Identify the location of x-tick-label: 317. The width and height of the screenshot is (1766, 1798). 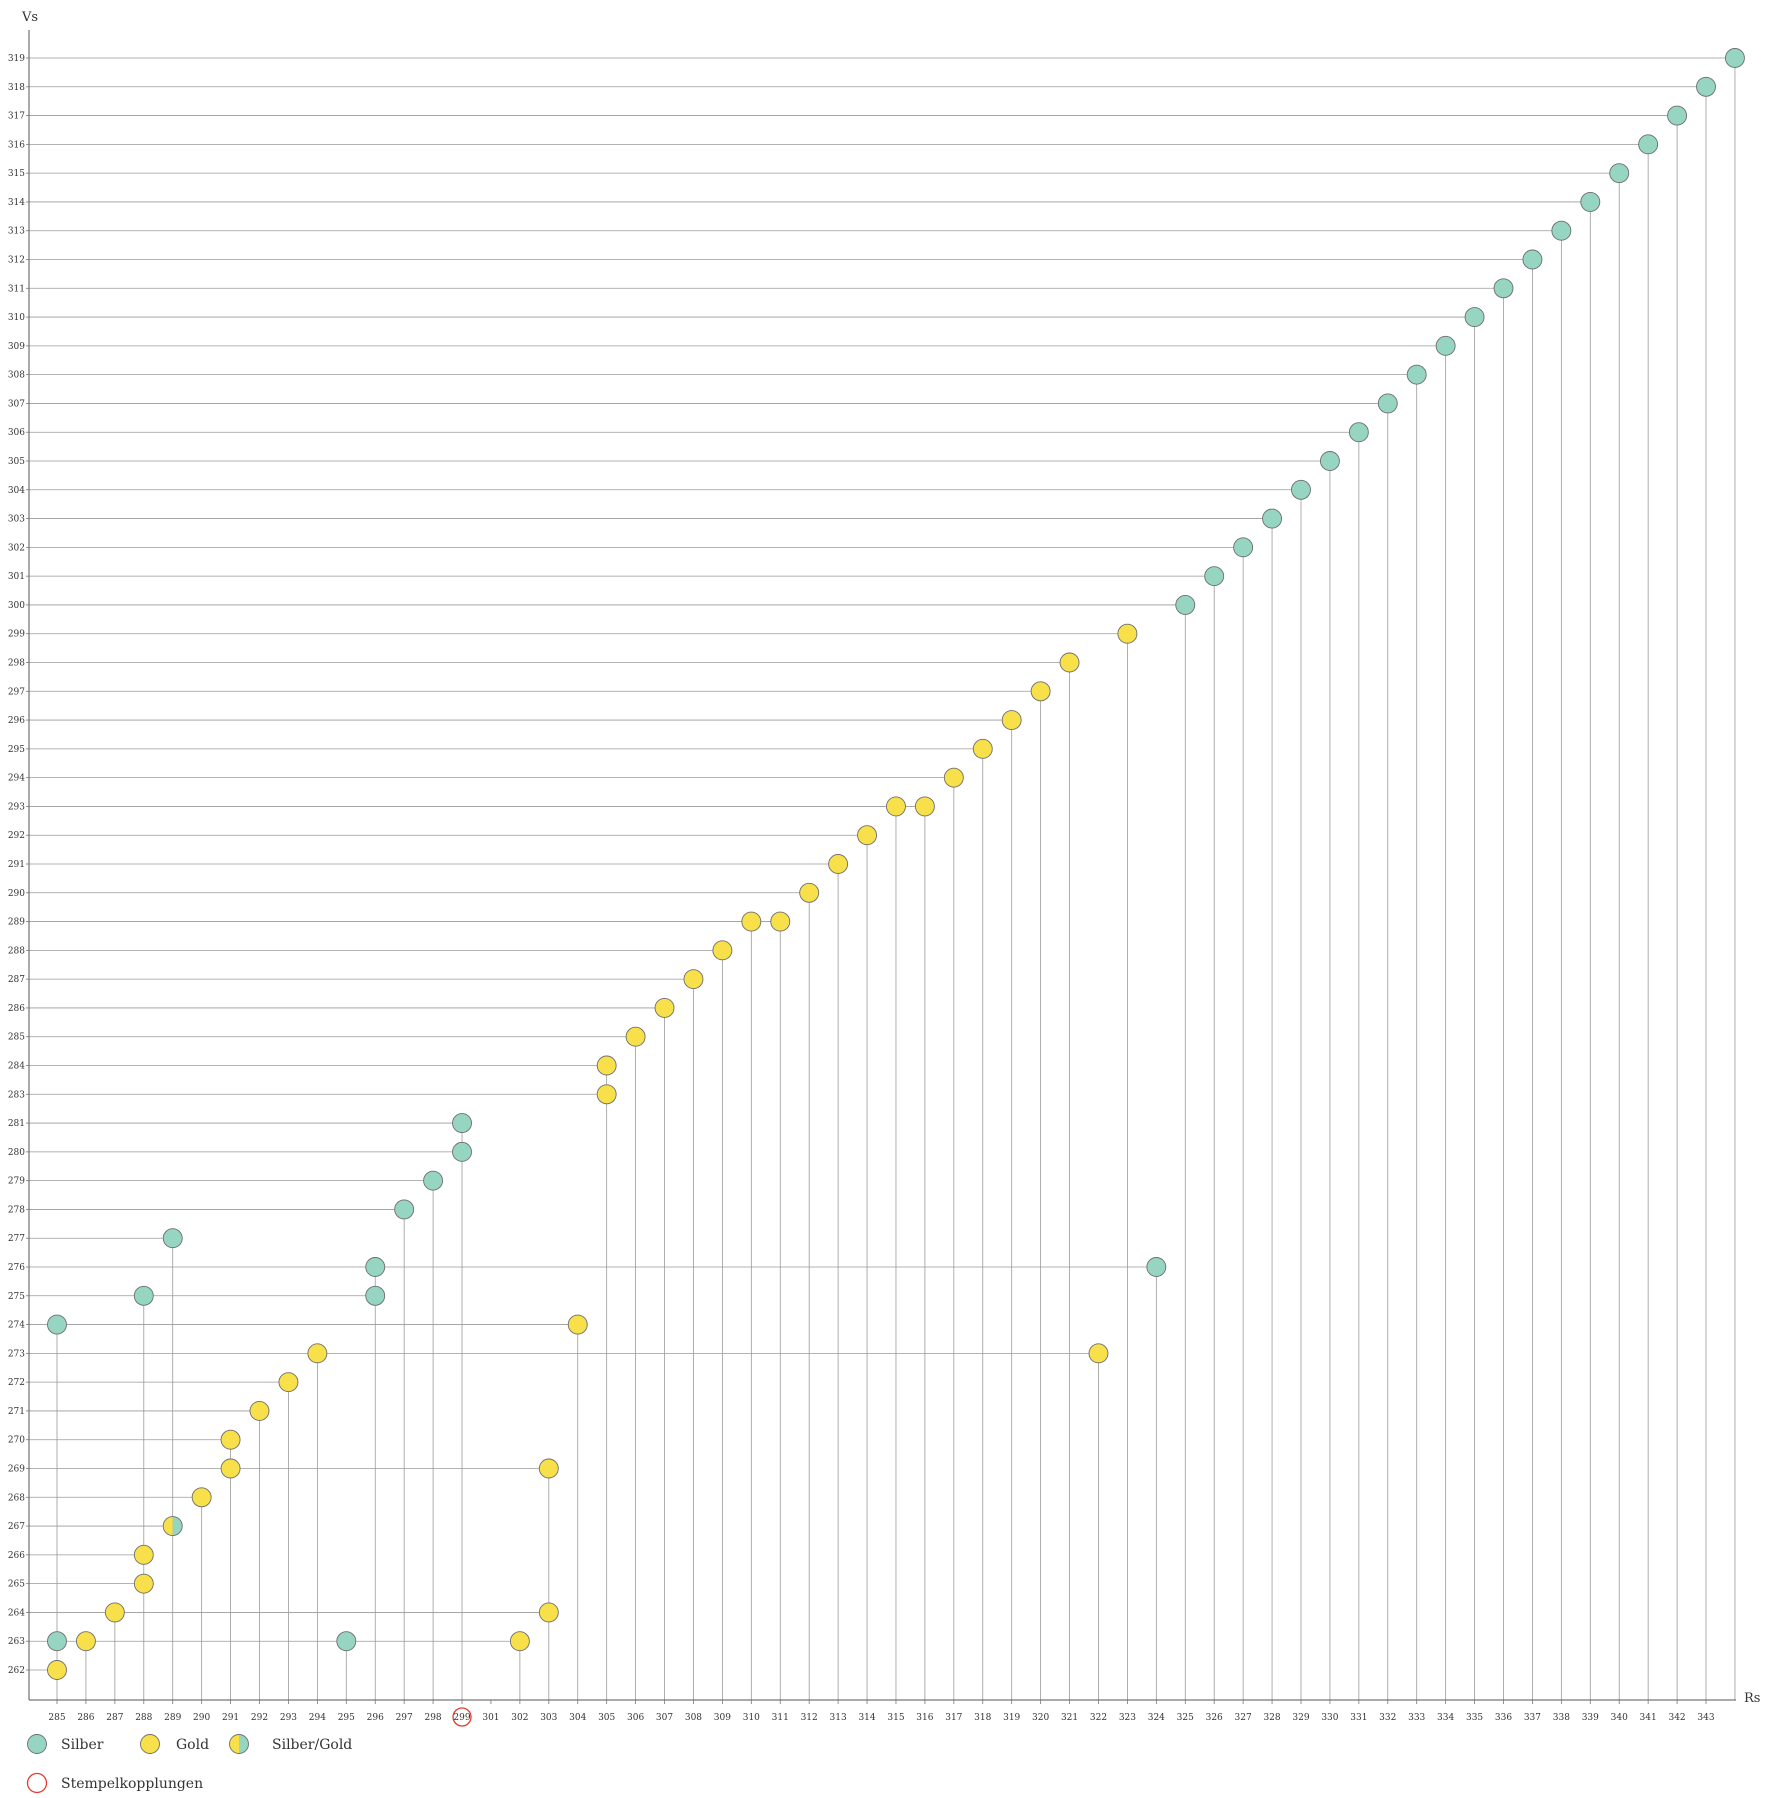
(953, 1718).